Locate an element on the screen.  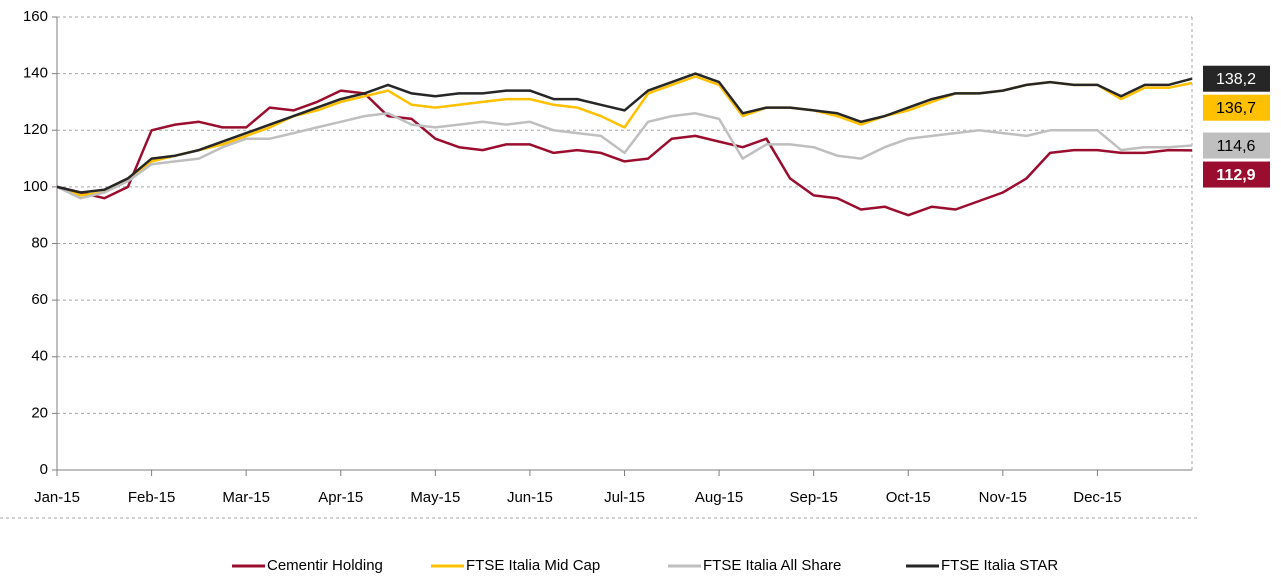
x-tick-label: Feb-15 is located at coordinates (152, 497).